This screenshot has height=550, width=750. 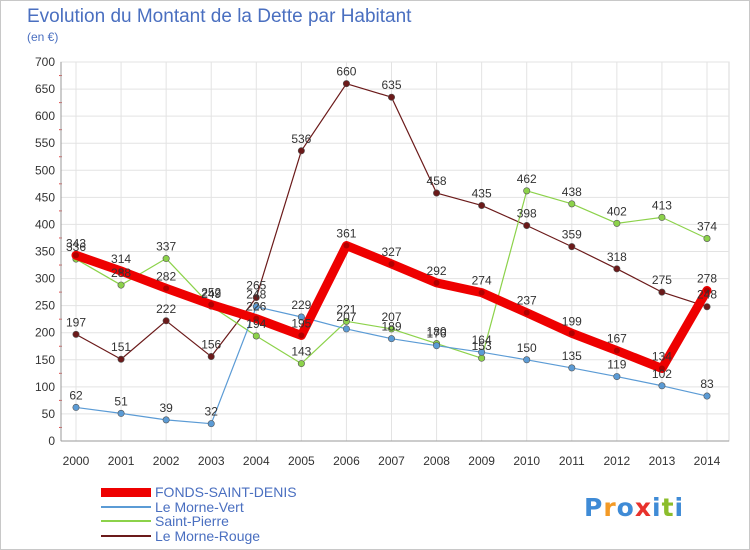 I want to click on x-tick-label: 2008, so click(x=436, y=461).